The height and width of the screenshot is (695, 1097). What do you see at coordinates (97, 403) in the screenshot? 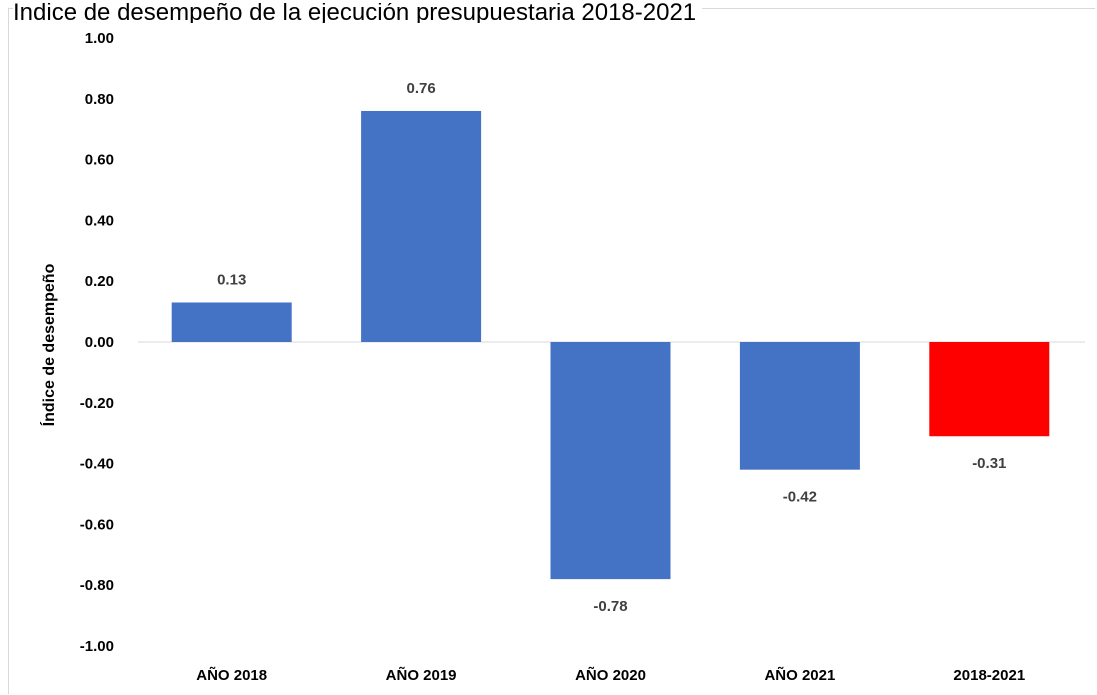
I see `y-tick-label: -0.20` at bounding box center [97, 403].